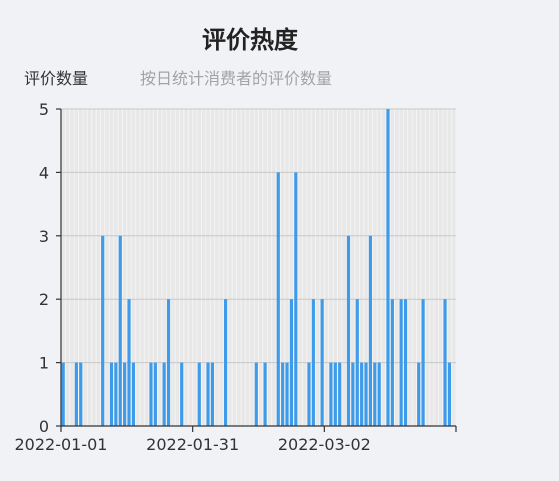  What do you see at coordinates (44, 426) in the screenshot?
I see `y-tick-label: 0` at bounding box center [44, 426].